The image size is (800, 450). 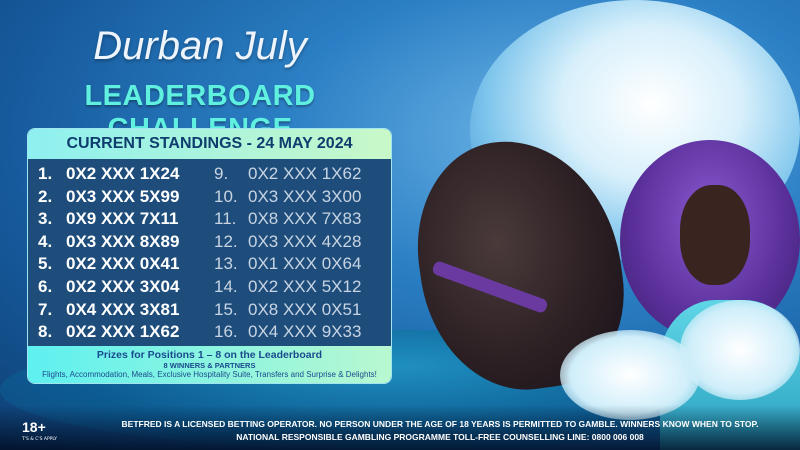 What do you see at coordinates (305, 286) in the screenshot?
I see `player-id: 0X2 XXX 5X12` at bounding box center [305, 286].